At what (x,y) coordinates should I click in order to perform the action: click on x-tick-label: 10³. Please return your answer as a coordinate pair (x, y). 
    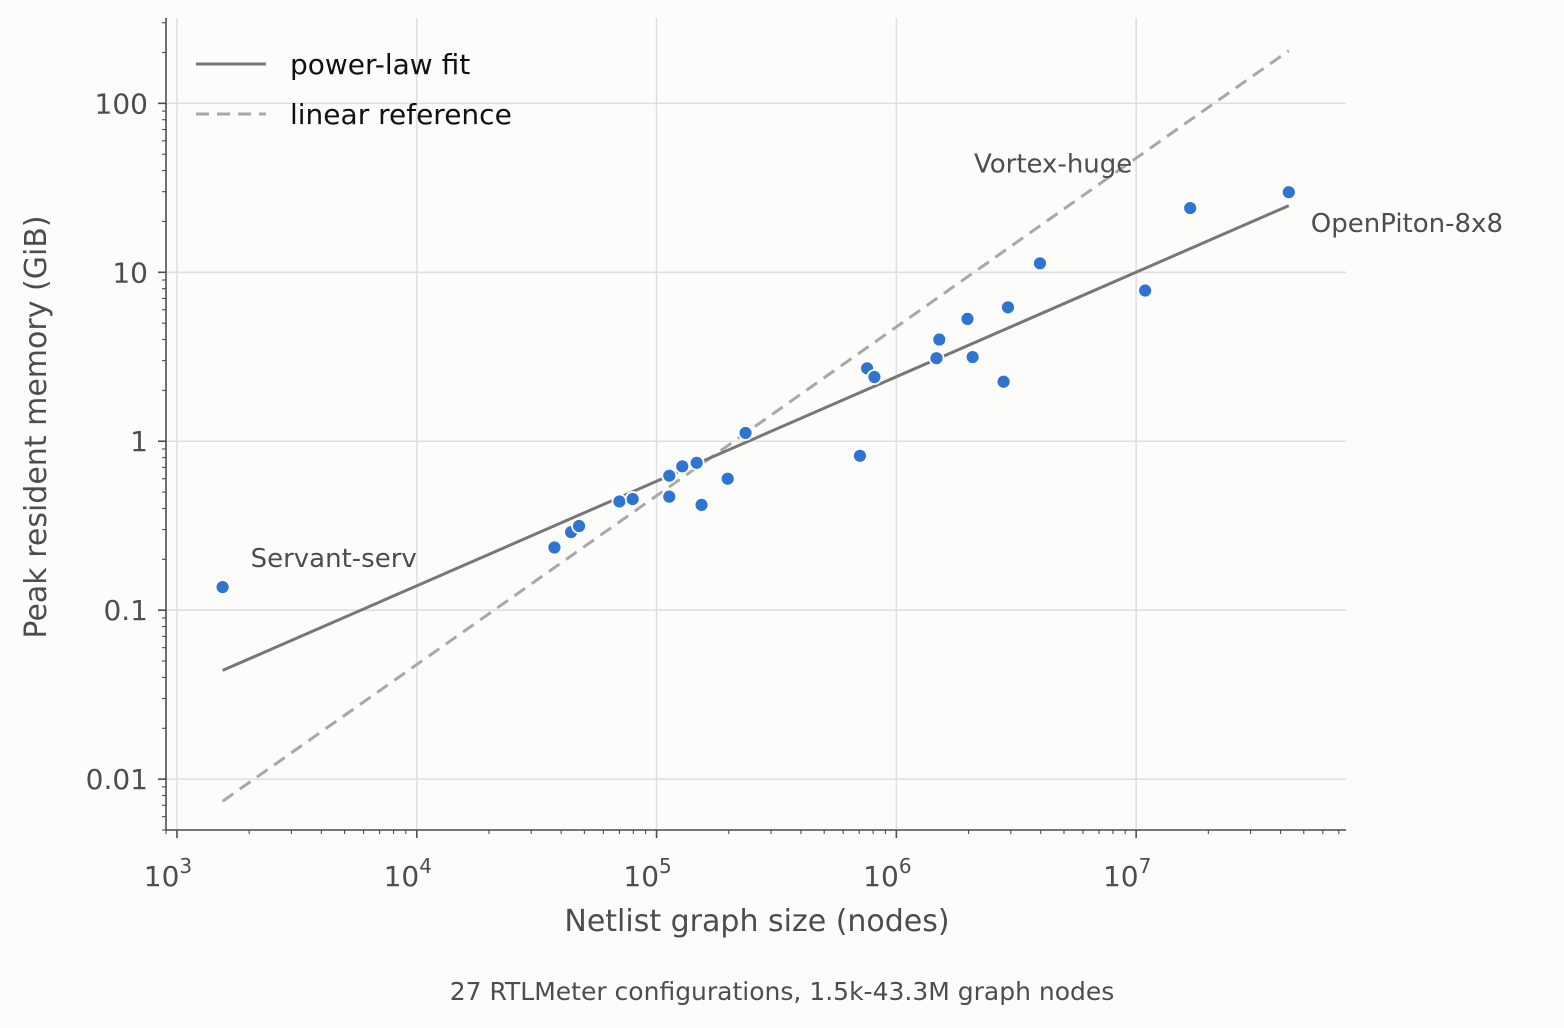
    Looking at the image, I should click on (168, 873).